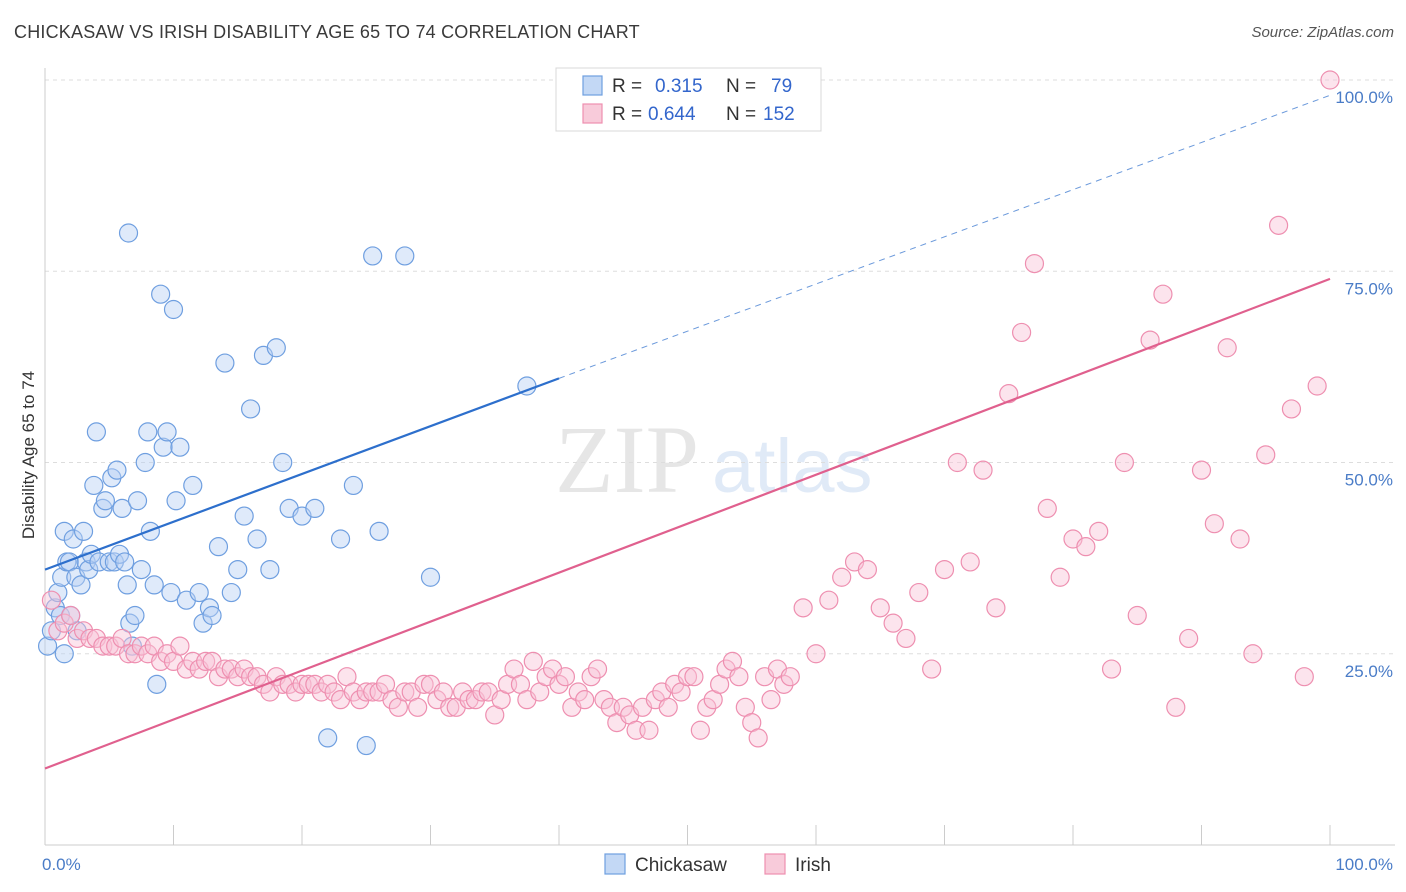 The width and height of the screenshot is (1406, 892). What do you see at coordinates (717, 864) in the screenshot?
I see `bottom-legend: Chickasaw Irish` at bounding box center [717, 864].